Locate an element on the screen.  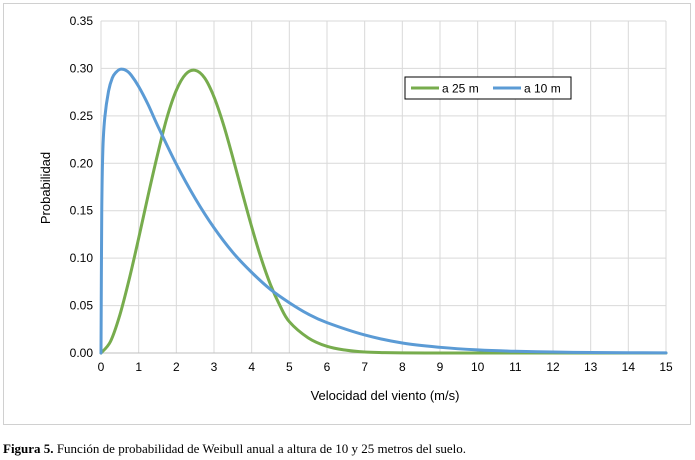
y-tick-label: 0.30 is located at coordinates (82, 68).